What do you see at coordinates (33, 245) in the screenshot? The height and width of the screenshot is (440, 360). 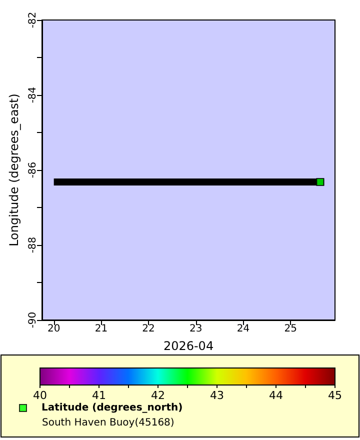 I see `y-tick-label: -88` at bounding box center [33, 245].